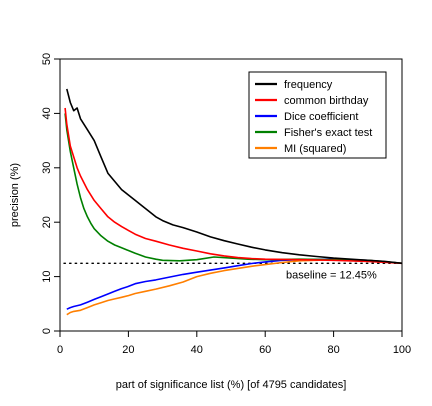 This screenshot has width=432, height=406. I want to click on legend-item-label: common birthday, so click(326, 101).